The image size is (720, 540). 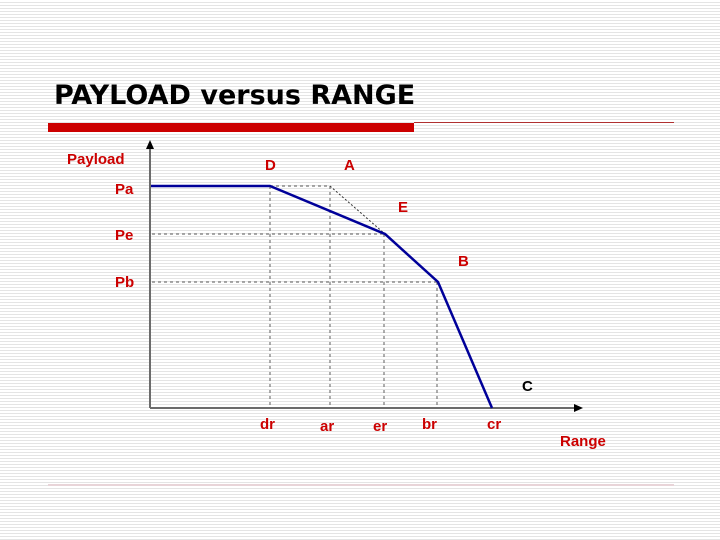 I want to click on y-tick-pa: Pa, so click(x=124, y=189).